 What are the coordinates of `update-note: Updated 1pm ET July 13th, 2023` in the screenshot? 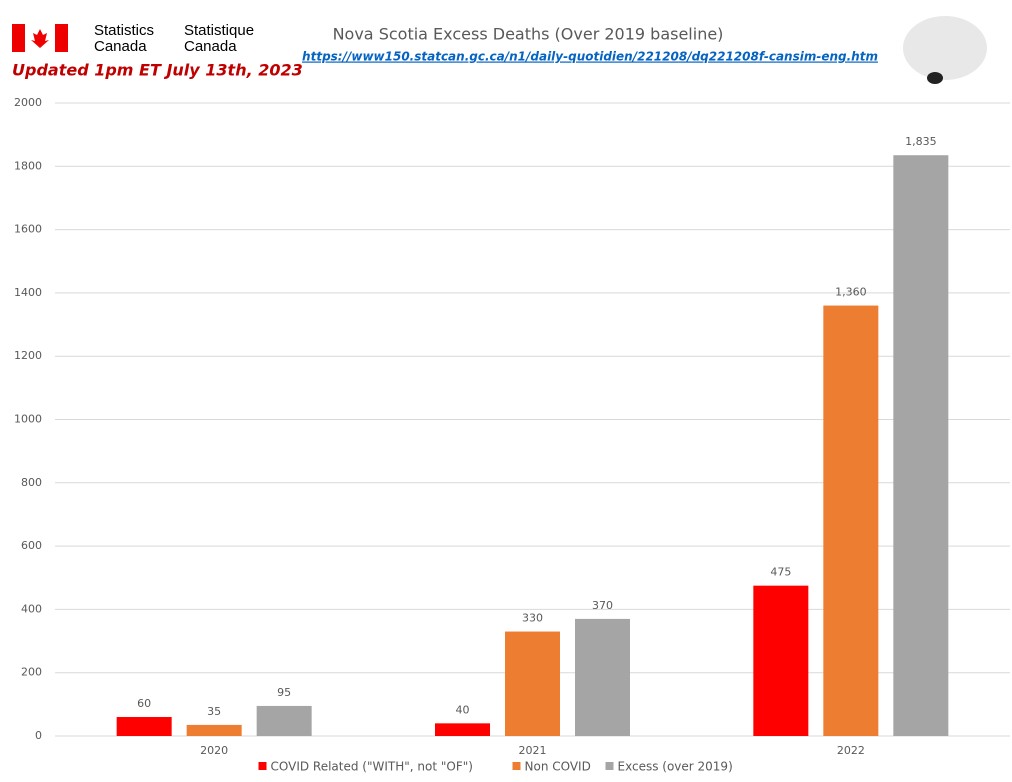 It's located at (157, 70).